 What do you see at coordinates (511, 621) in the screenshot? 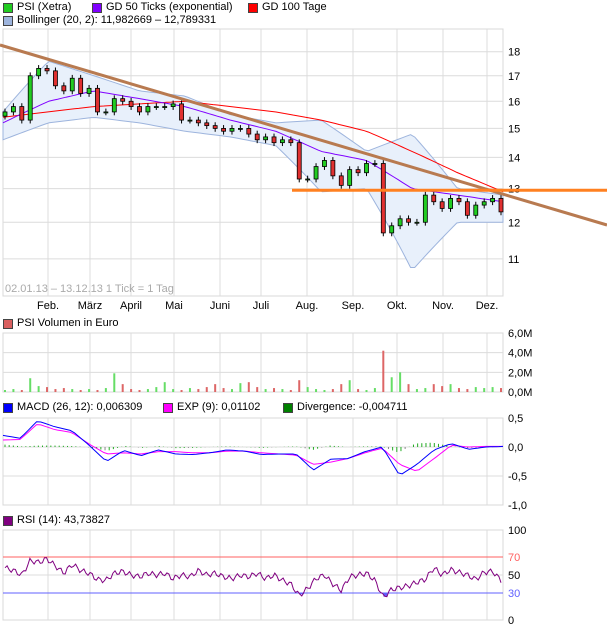
I see `rsi-tick-label: 0` at bounding box center [511, 621].